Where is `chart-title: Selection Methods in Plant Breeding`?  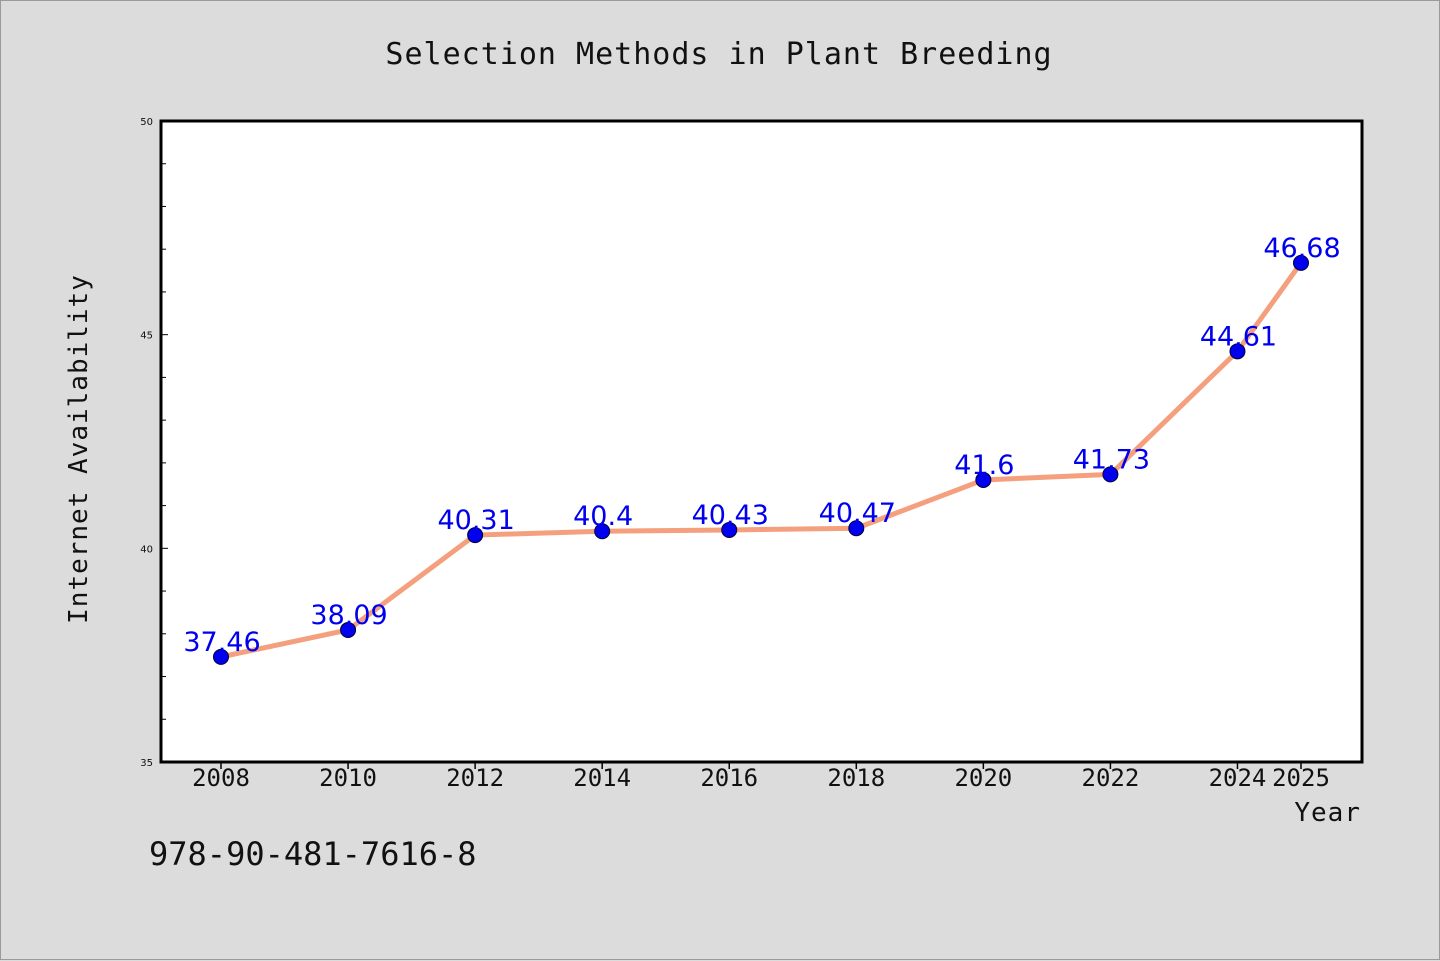 chart-title: Selection Methods in Plant Breeding is located at coordinates (718, 54).